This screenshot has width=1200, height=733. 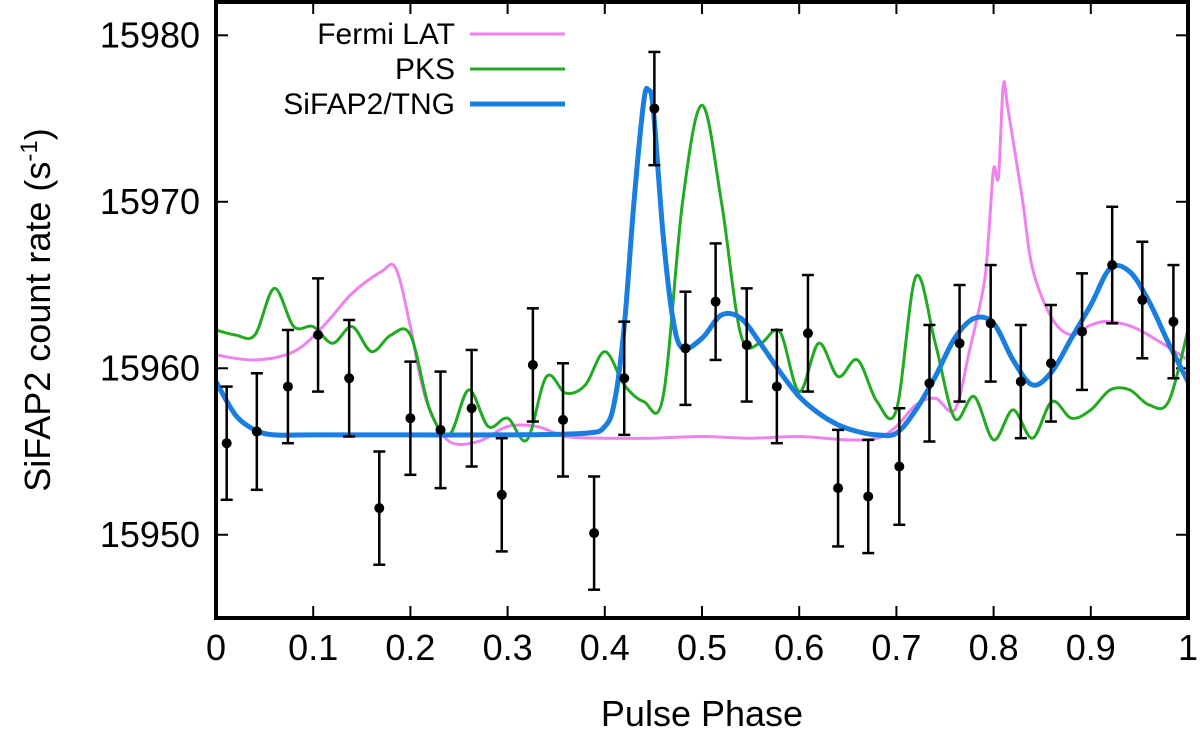 I want to click on legend-label: PKS, so click(x=425, y=69).